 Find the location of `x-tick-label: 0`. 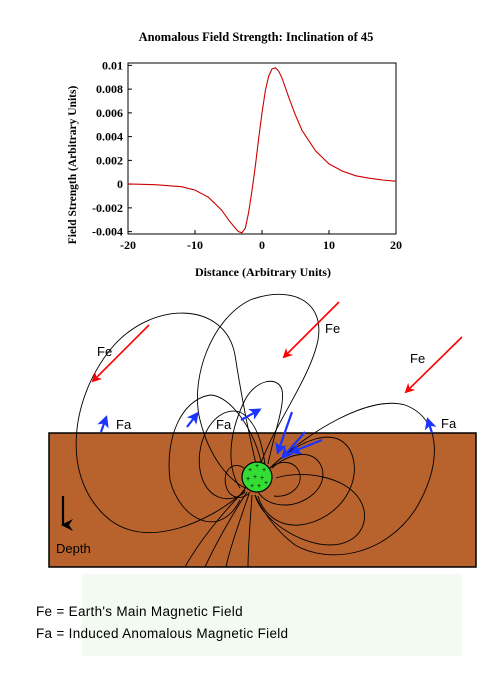

x-tick-label: 0 is located at coordinates (262, 245).